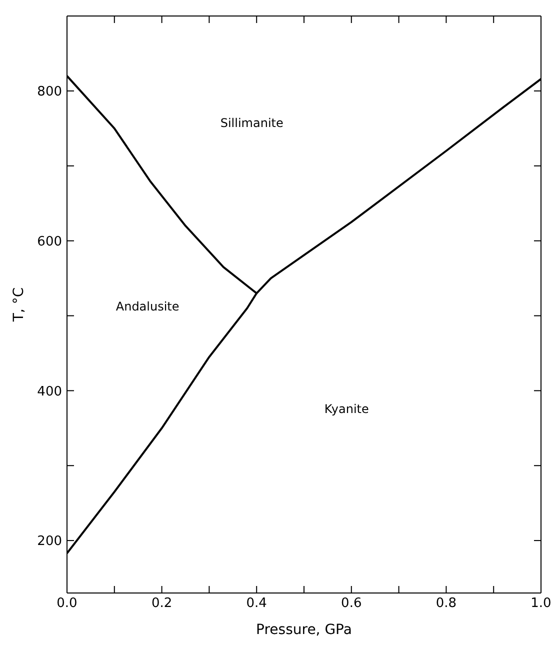 Image resolution: width=560 pixels, height=648 pixels. Describe the element at coordinates (18, 305) in the screenshot. I see `y-axis-title: T, °C` at that location.